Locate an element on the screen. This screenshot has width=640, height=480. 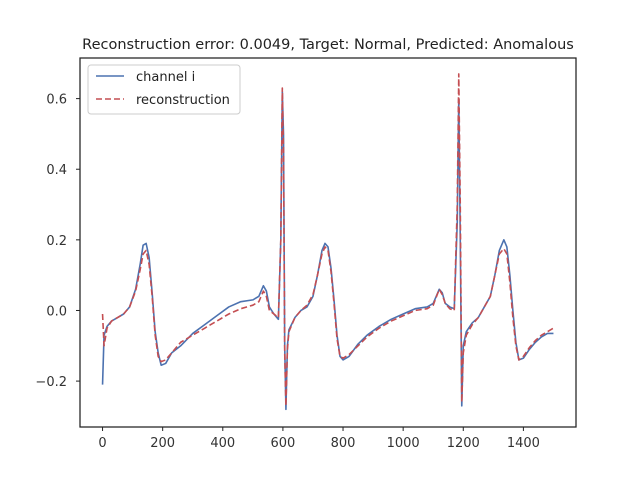
x-axis-ticks: 0 200 400 600 800 1000 1200 1400 is located at coordinates (319, 439).